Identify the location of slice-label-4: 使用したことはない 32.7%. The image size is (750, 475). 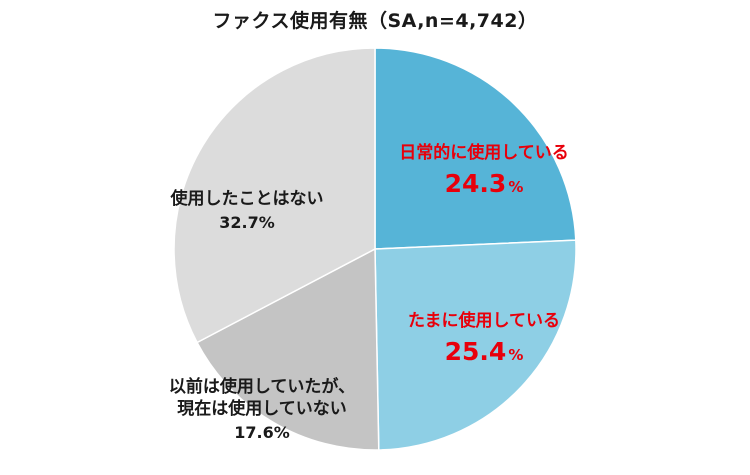
(247, 210).